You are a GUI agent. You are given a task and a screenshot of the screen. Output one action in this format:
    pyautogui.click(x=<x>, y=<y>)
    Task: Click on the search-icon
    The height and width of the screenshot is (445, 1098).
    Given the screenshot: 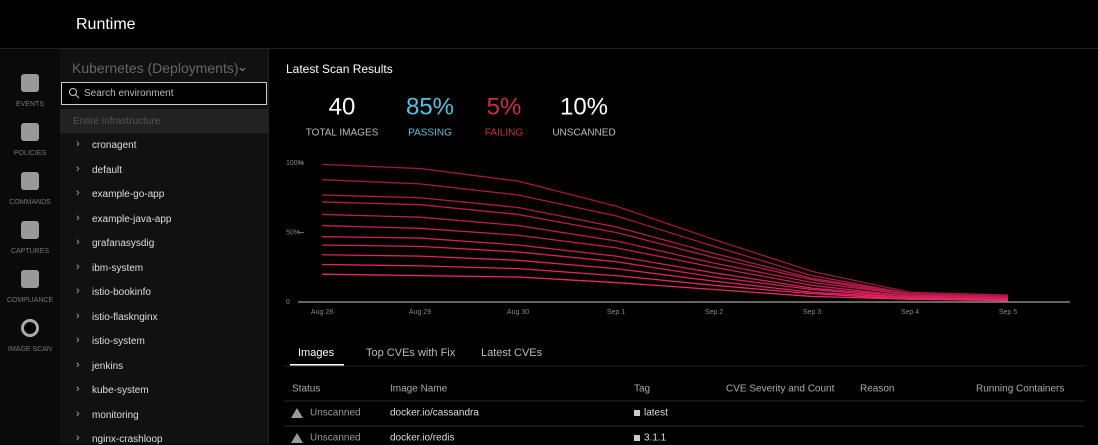 What is the action you would take?
    pyautogui.click(x=74, y=93)
    